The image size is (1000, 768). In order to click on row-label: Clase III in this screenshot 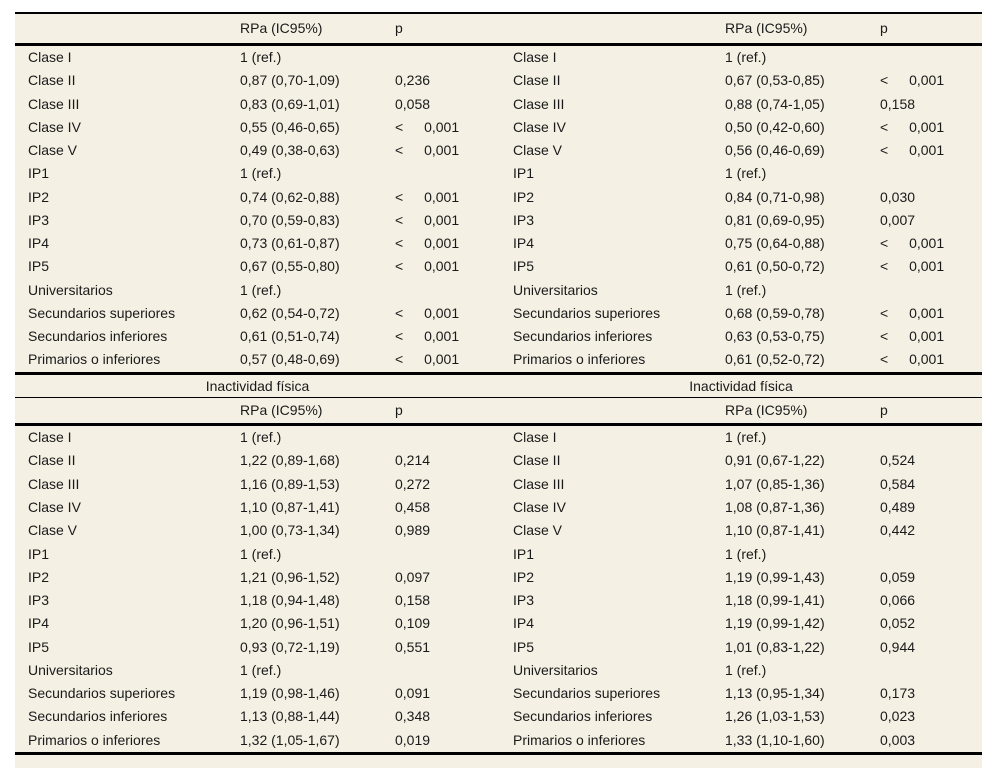, I will do `click(54, 103)`.